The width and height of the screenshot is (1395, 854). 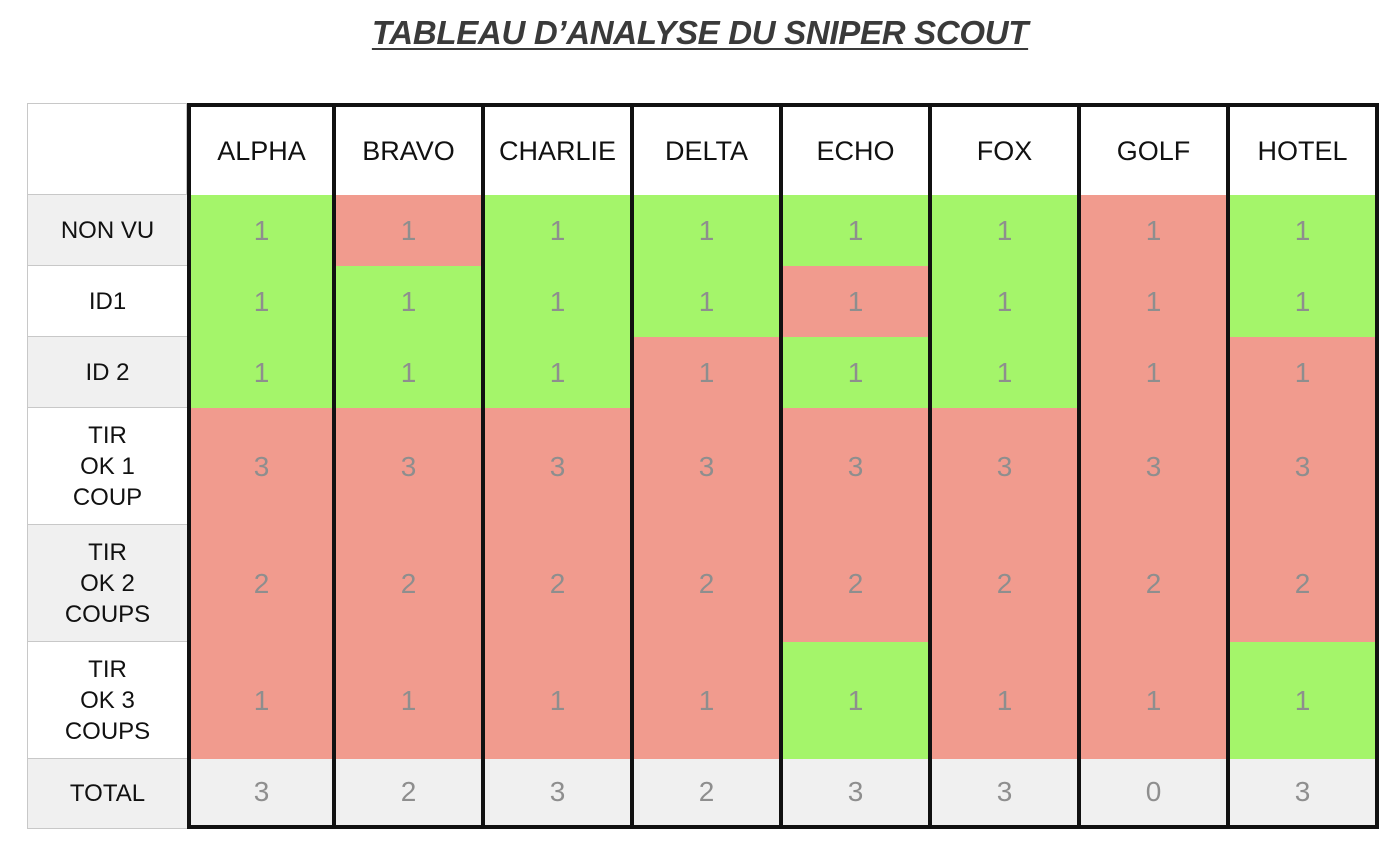 What do you see at coordinates (559, 149) in the screenshot?
I see `column-header-charlie: CHARLIE` at bounding box center [559, 149].